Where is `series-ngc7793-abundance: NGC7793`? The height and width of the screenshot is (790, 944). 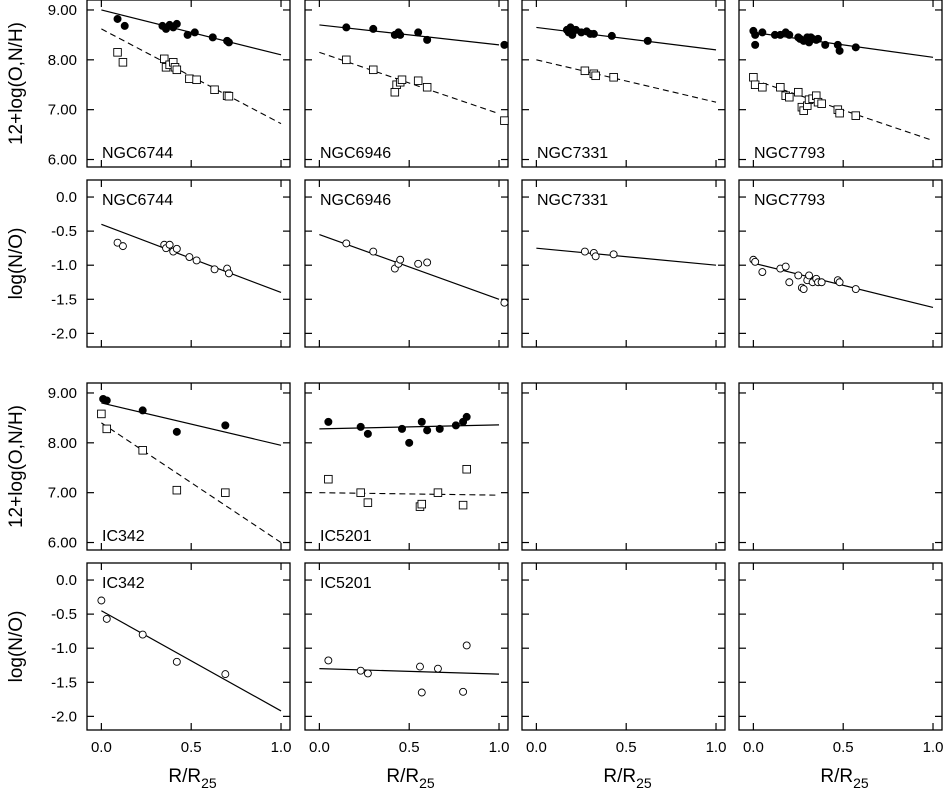
series-ngc7793-abundance: NGC7793 is located at coordinates (841, 94).